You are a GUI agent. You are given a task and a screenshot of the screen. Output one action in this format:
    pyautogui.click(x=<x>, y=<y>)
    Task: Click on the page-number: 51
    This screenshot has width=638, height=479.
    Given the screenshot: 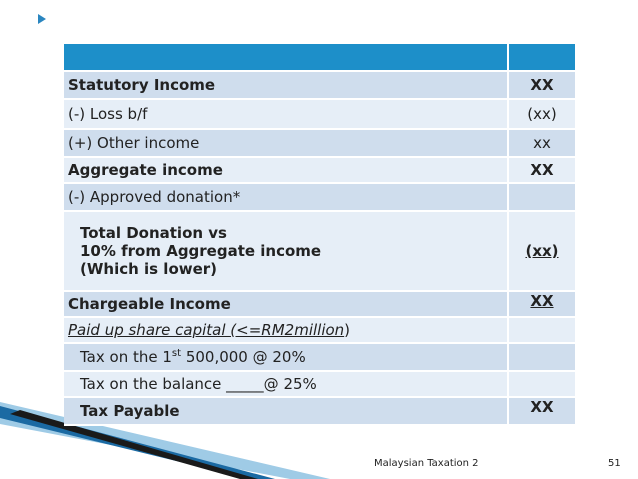 What is the action you would take?
    pyautogui.click(x=614, y=463)
    